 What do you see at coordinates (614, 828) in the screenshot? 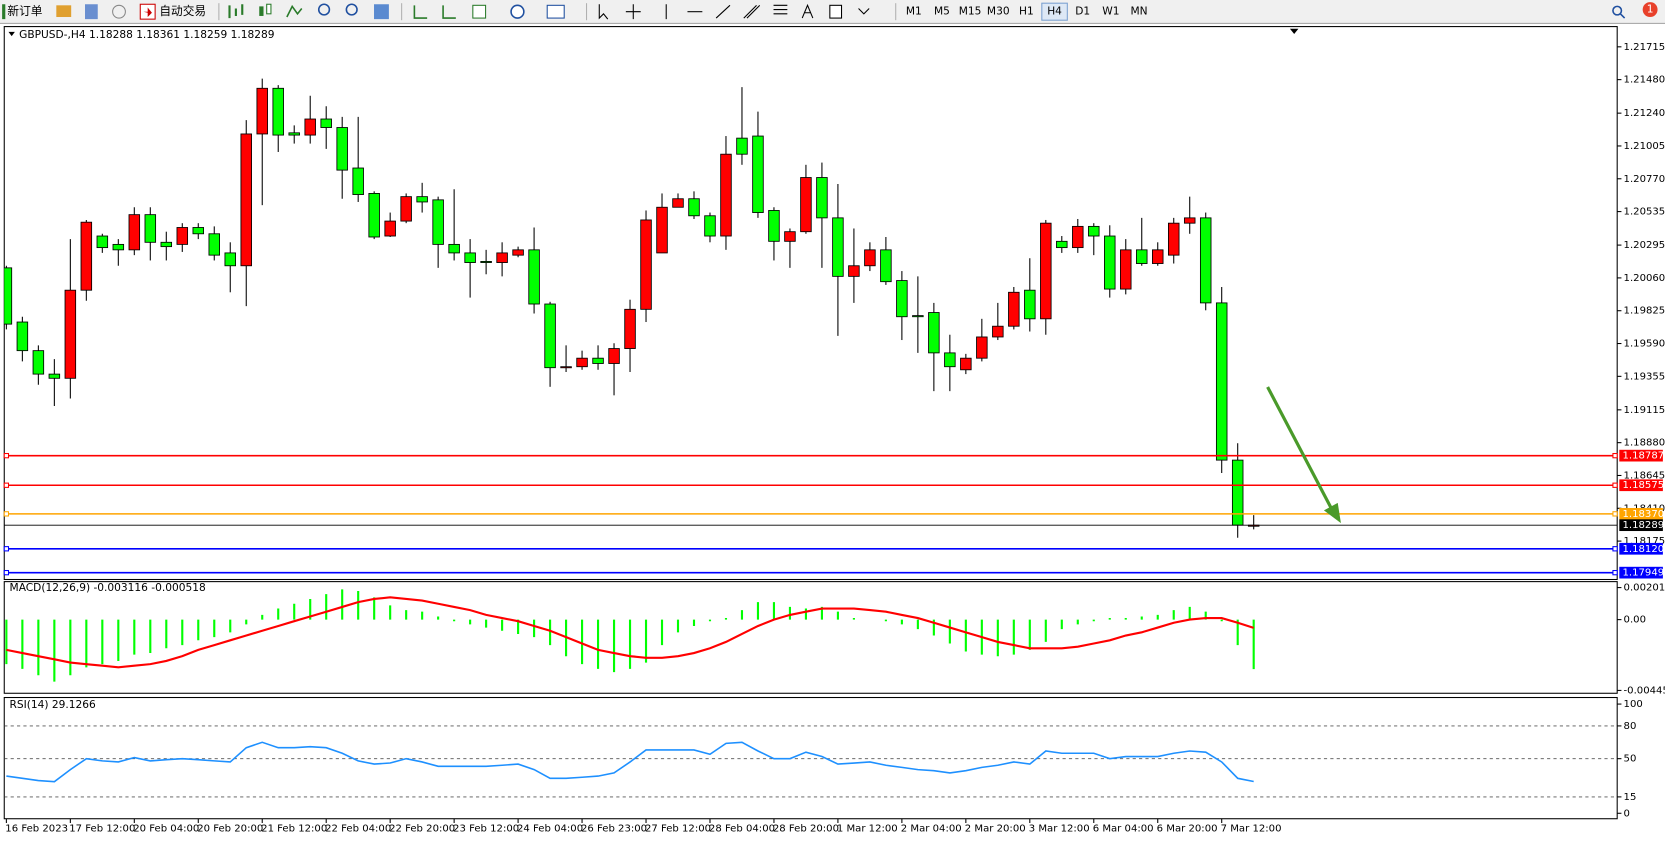
I see `x-tick-label: 26 Feb 23:00` at bounding box center [614, 828].